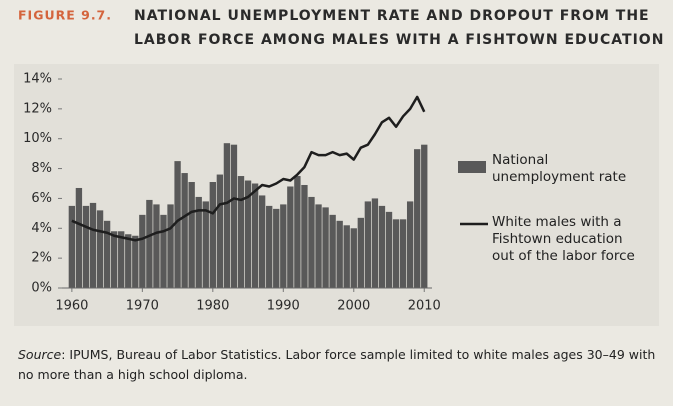 The height and width of the screenshot is (406, 673). What do you see at coordinates (41, 228) in the screenshot?
I see `y-tick-label: 4%` at bounding box center [41, 228].